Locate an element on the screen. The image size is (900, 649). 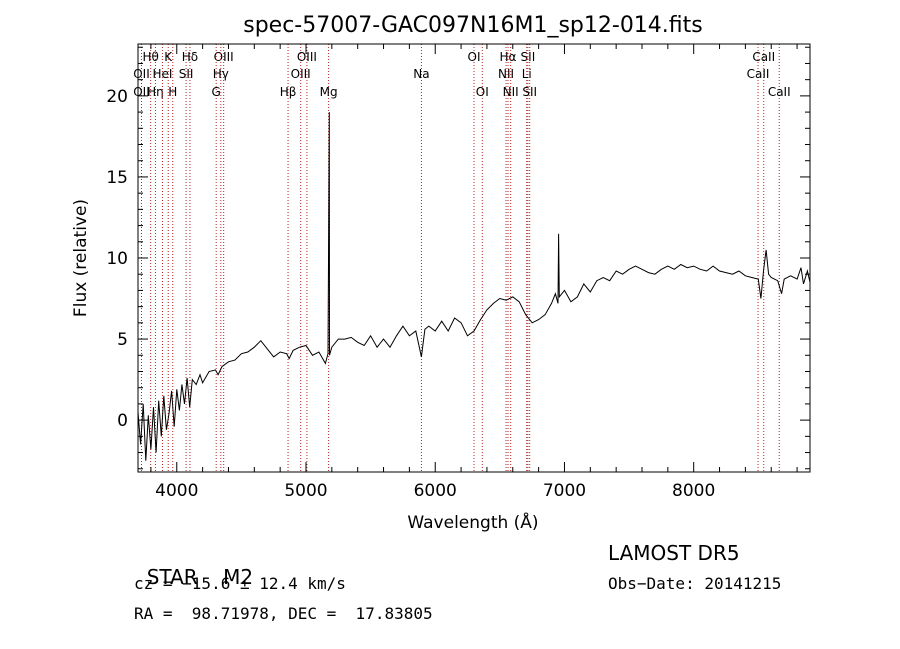
redshift-cz: cz = −15.6 ± 12.4 km/s is located at coordinates (240, 583).